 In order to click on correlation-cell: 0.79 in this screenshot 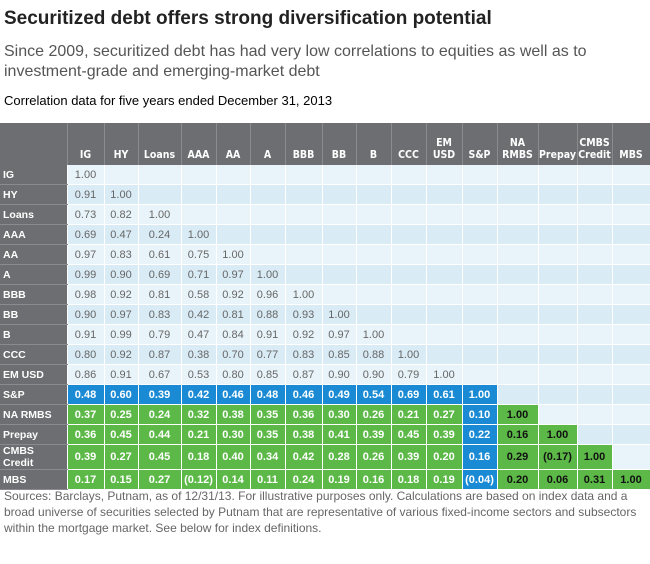, I will do `click(409, 374)`.